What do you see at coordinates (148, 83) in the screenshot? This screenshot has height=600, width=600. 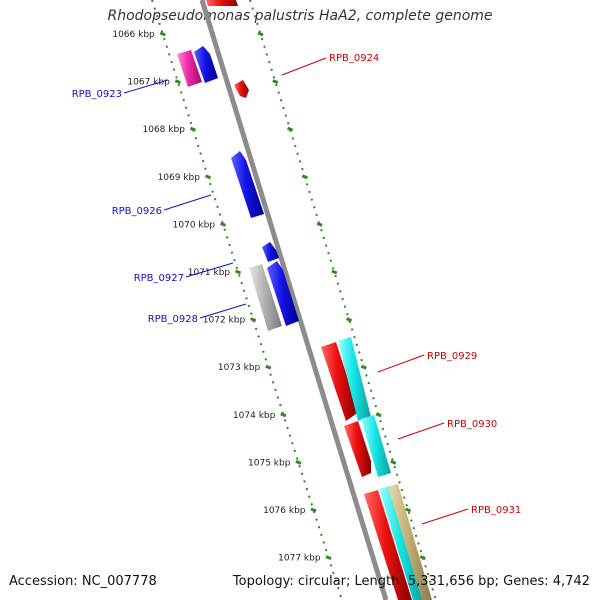 I see `tick-label: 1067 kbp` at bounding box center [148, 83].